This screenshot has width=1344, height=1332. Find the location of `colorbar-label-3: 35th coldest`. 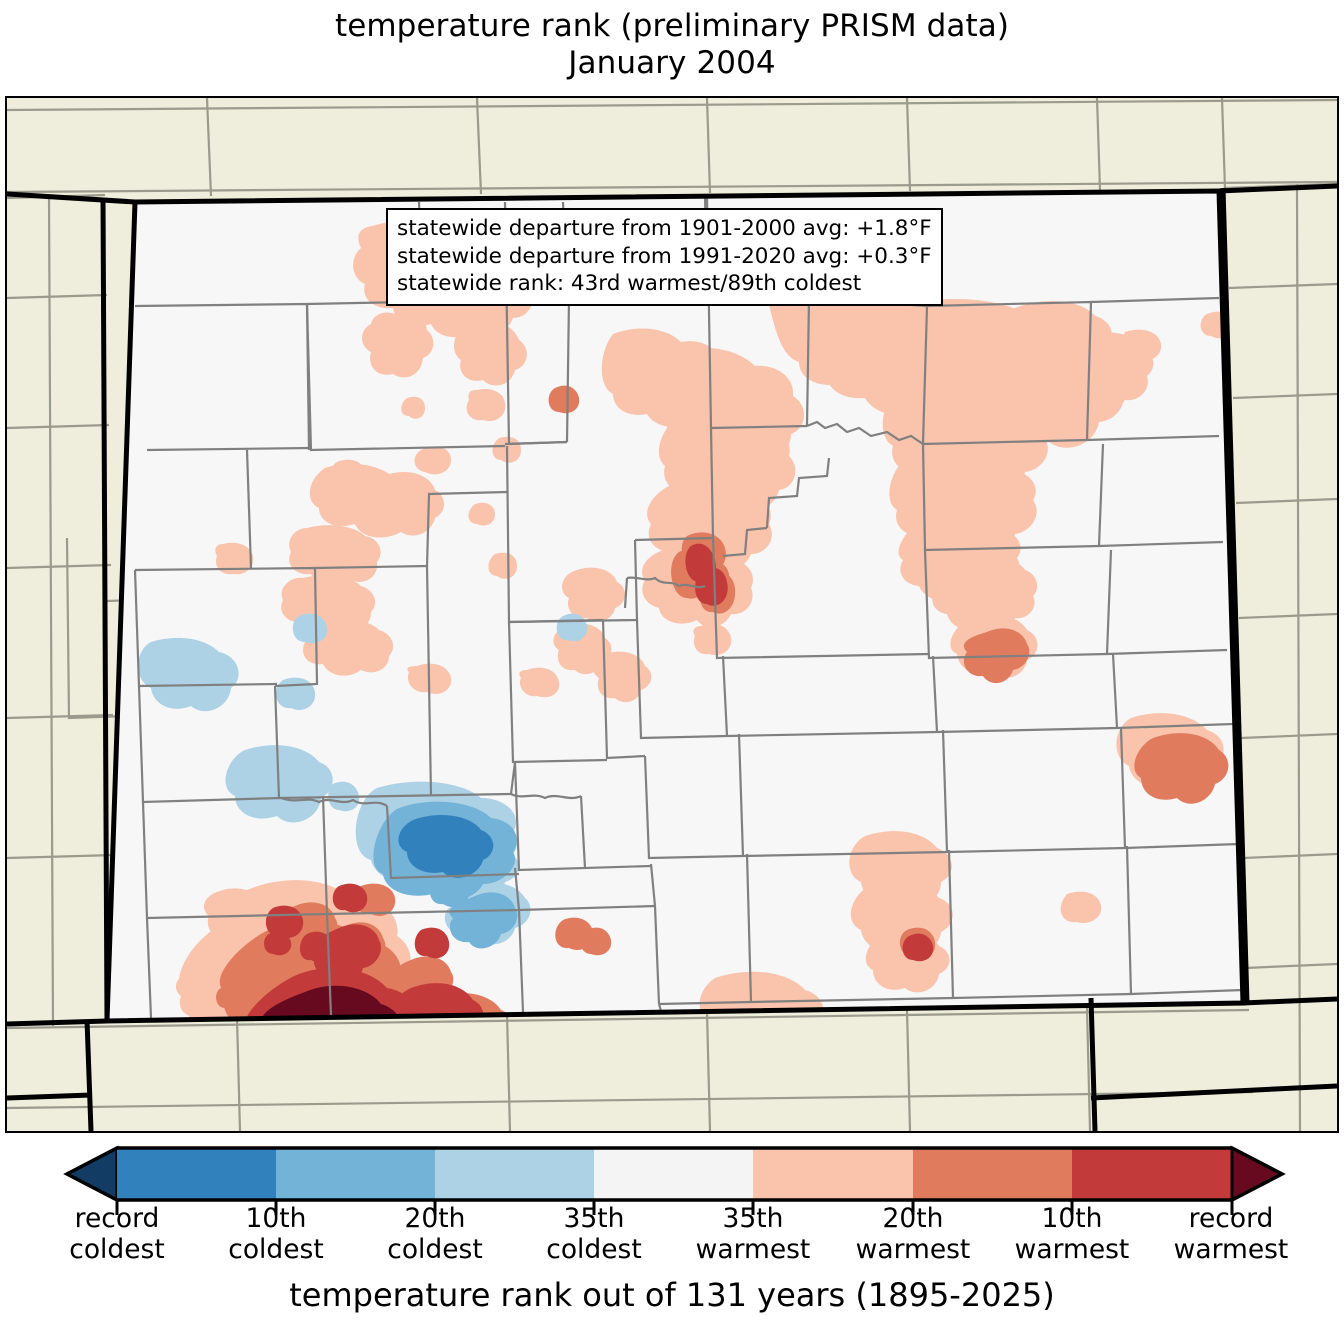

colorbar-label-3: 35th coldest is located at coordinates (594, 1234).